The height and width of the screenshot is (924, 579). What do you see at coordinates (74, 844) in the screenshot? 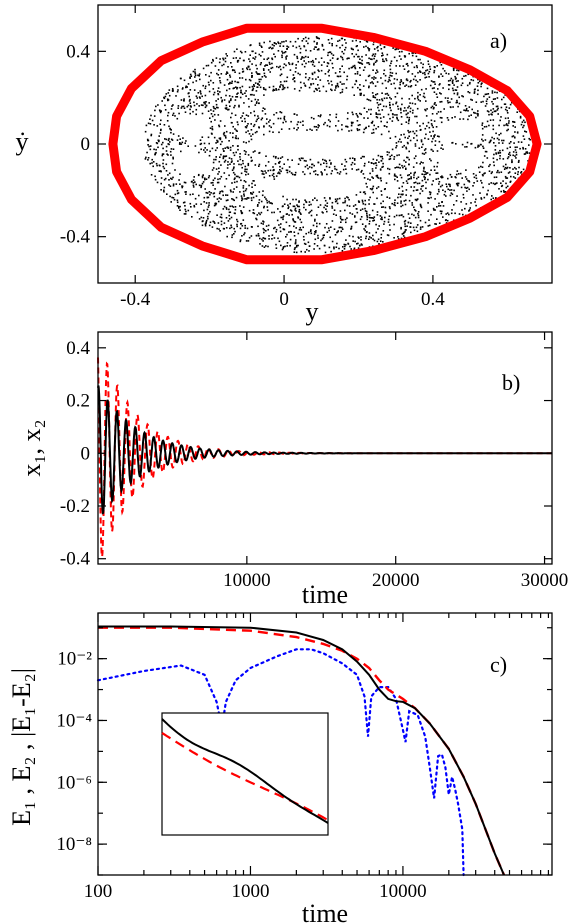
I see `panel-c-ytick-label: 10⁻⁸` at bounding box center [74, 844].